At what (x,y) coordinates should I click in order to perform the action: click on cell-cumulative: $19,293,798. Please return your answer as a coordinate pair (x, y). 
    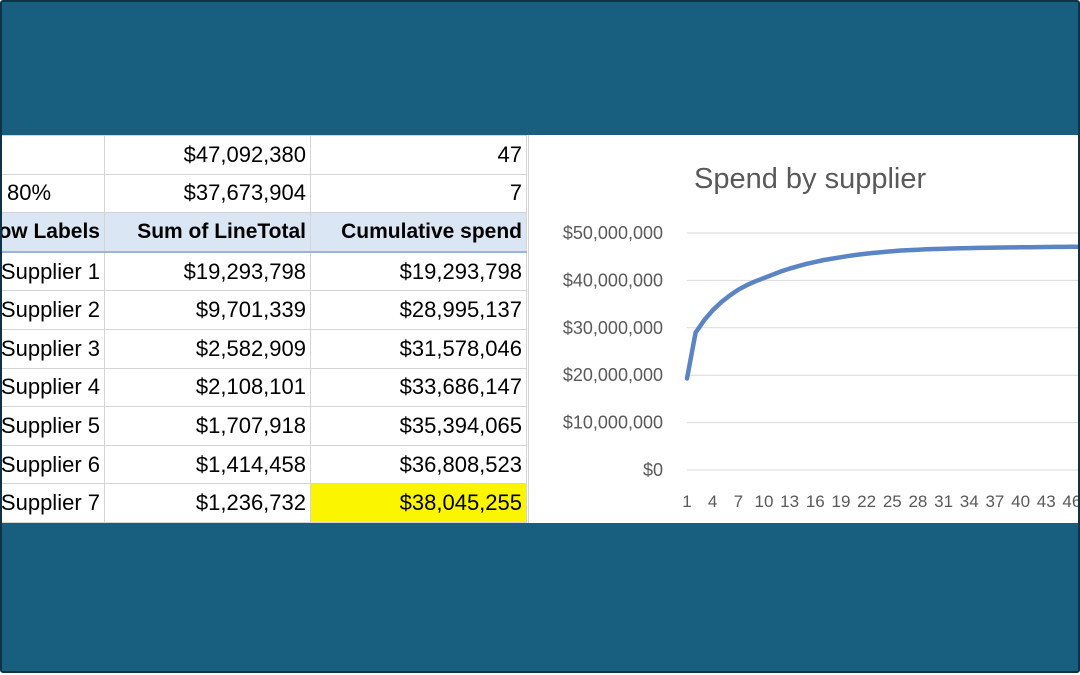
    Looking at the image, I should click on (418, 271).